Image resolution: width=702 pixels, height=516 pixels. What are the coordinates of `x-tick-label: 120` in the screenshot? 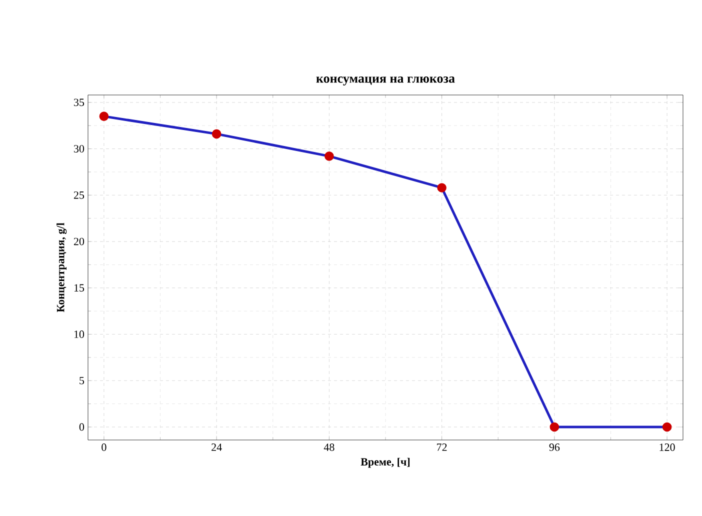 It's located at (667, 447).